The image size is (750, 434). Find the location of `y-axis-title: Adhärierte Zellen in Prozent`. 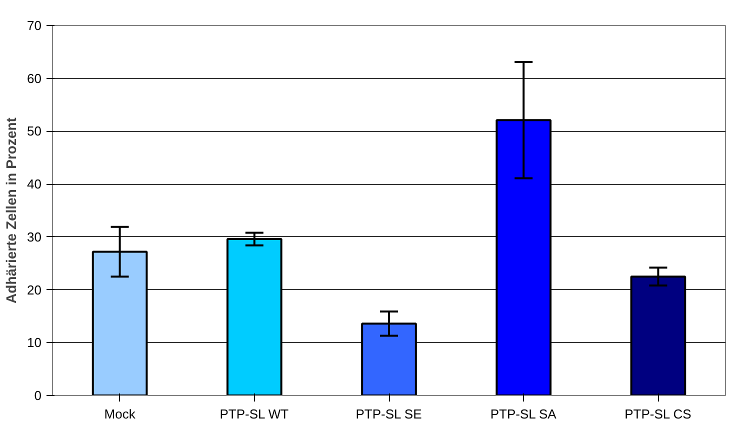

y-axis-title: Adhärierte Zellen in Prozent is located at coordinates (11, 210).